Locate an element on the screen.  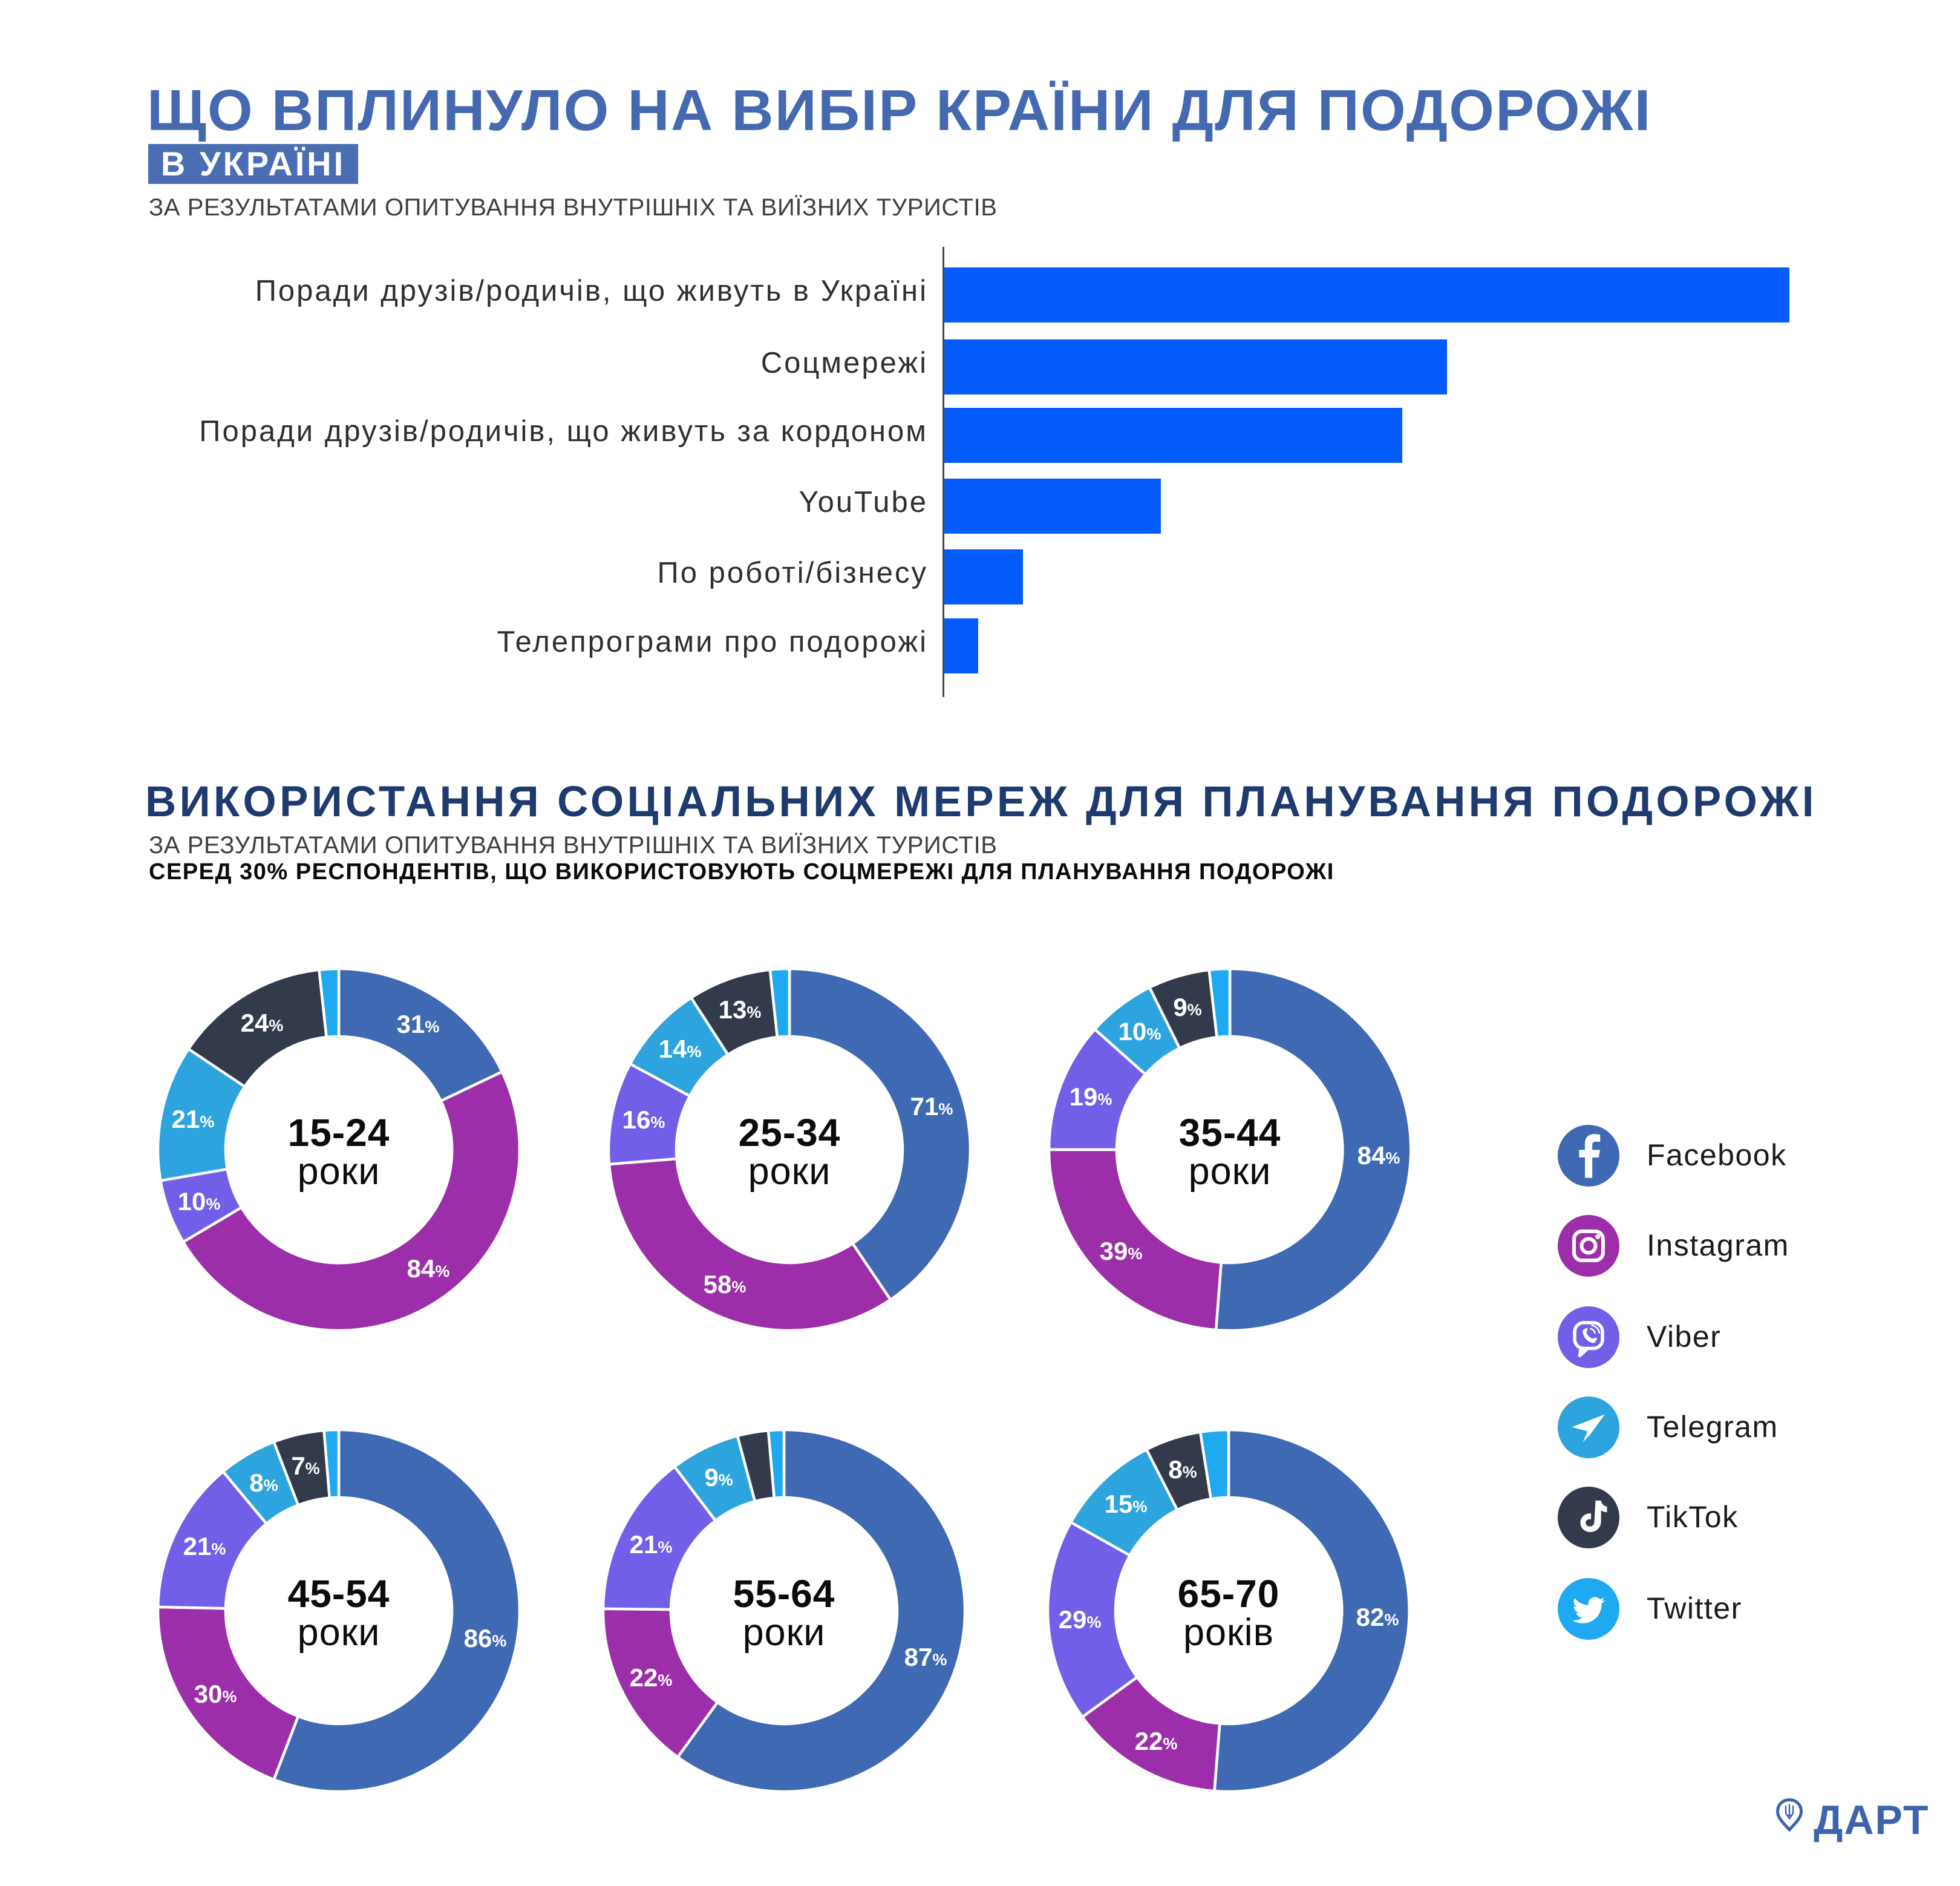
svg-text: 21% is located at coordinates (652, 1544).